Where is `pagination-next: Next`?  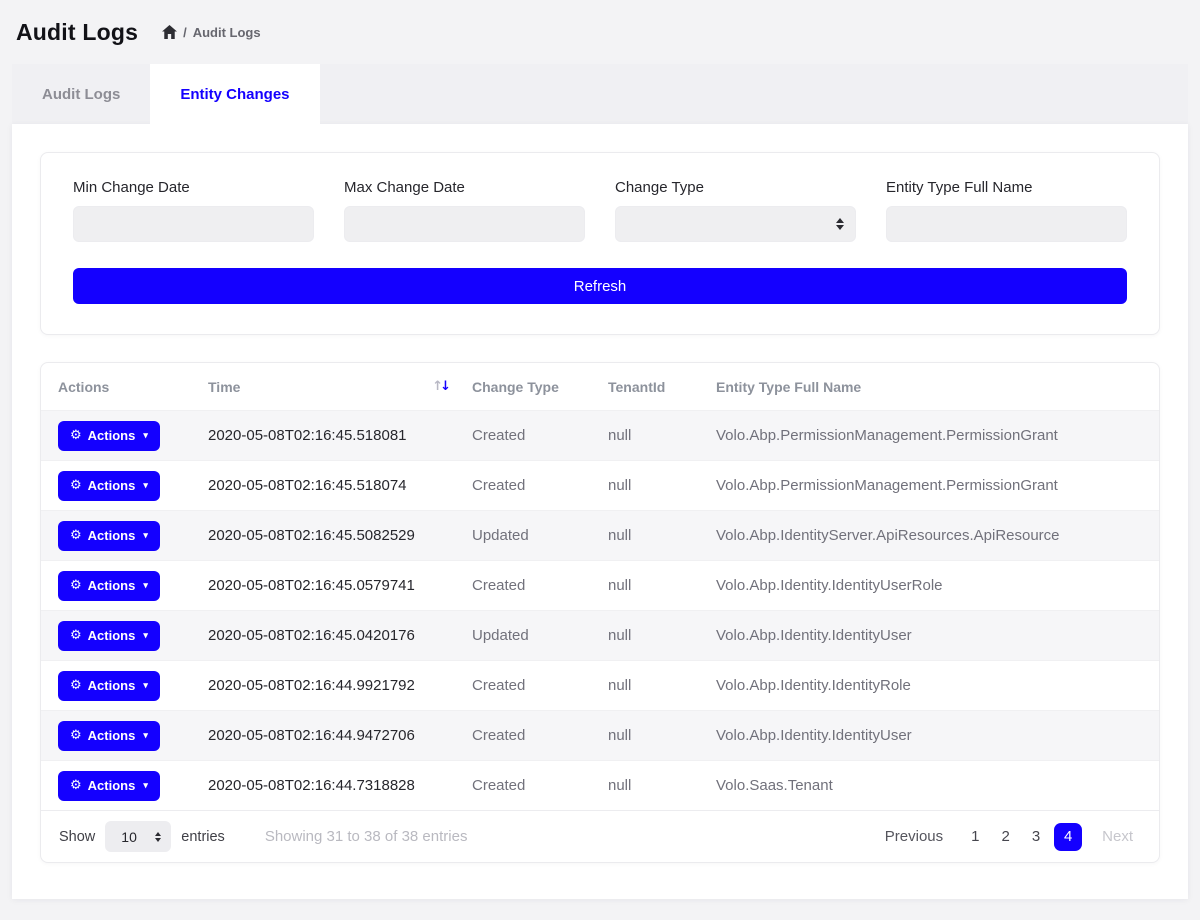
pagination-next: Next is located at coordinates (1117, 836).